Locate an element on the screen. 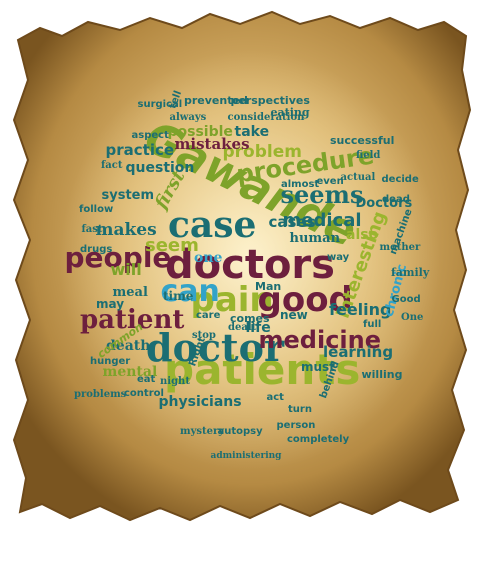  cloud-word-pain: pain is located at coordinates (232, 300).